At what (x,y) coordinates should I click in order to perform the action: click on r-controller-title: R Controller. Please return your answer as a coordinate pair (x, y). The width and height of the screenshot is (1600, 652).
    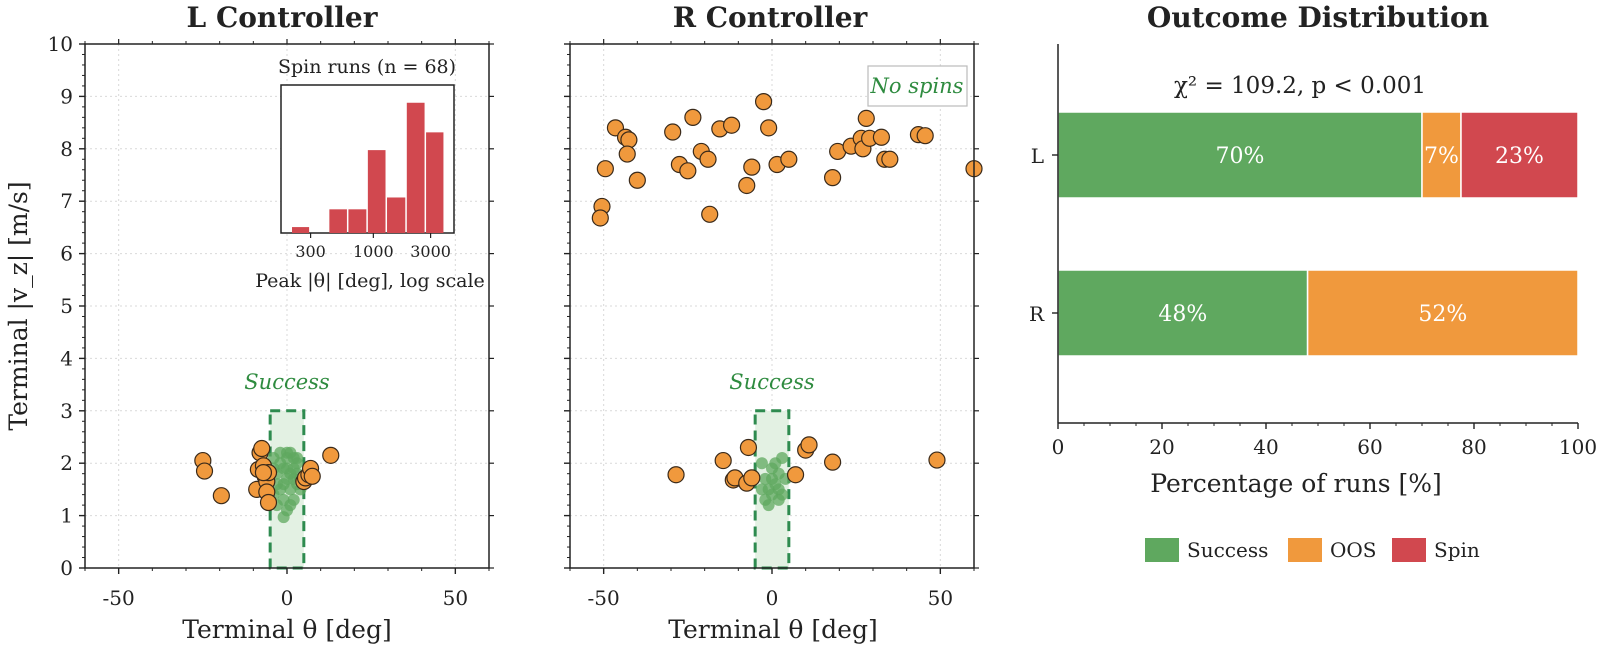
    Looking at the image, I should click on (771, 17).